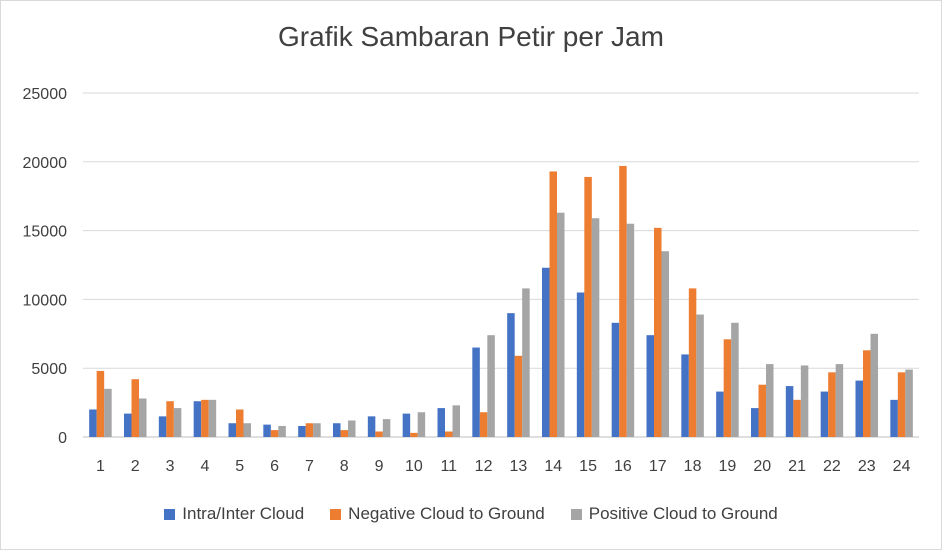  Describe the element at coordinates (274, 466) in the screenshot. I see `x-tick-label: 6` at that location.